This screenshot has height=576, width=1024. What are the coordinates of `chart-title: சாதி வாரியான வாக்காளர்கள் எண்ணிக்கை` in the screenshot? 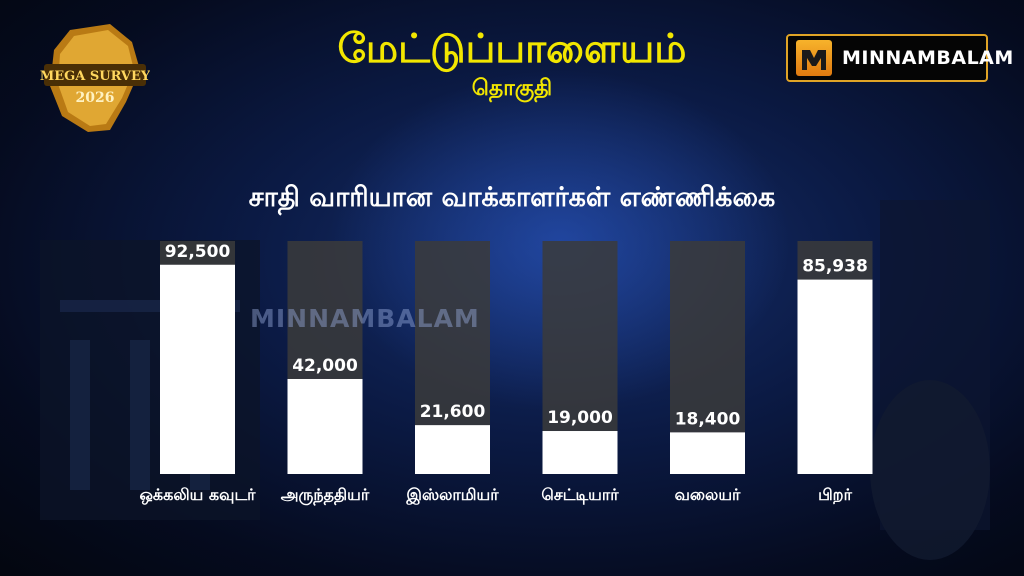 It's located at (512, 197).